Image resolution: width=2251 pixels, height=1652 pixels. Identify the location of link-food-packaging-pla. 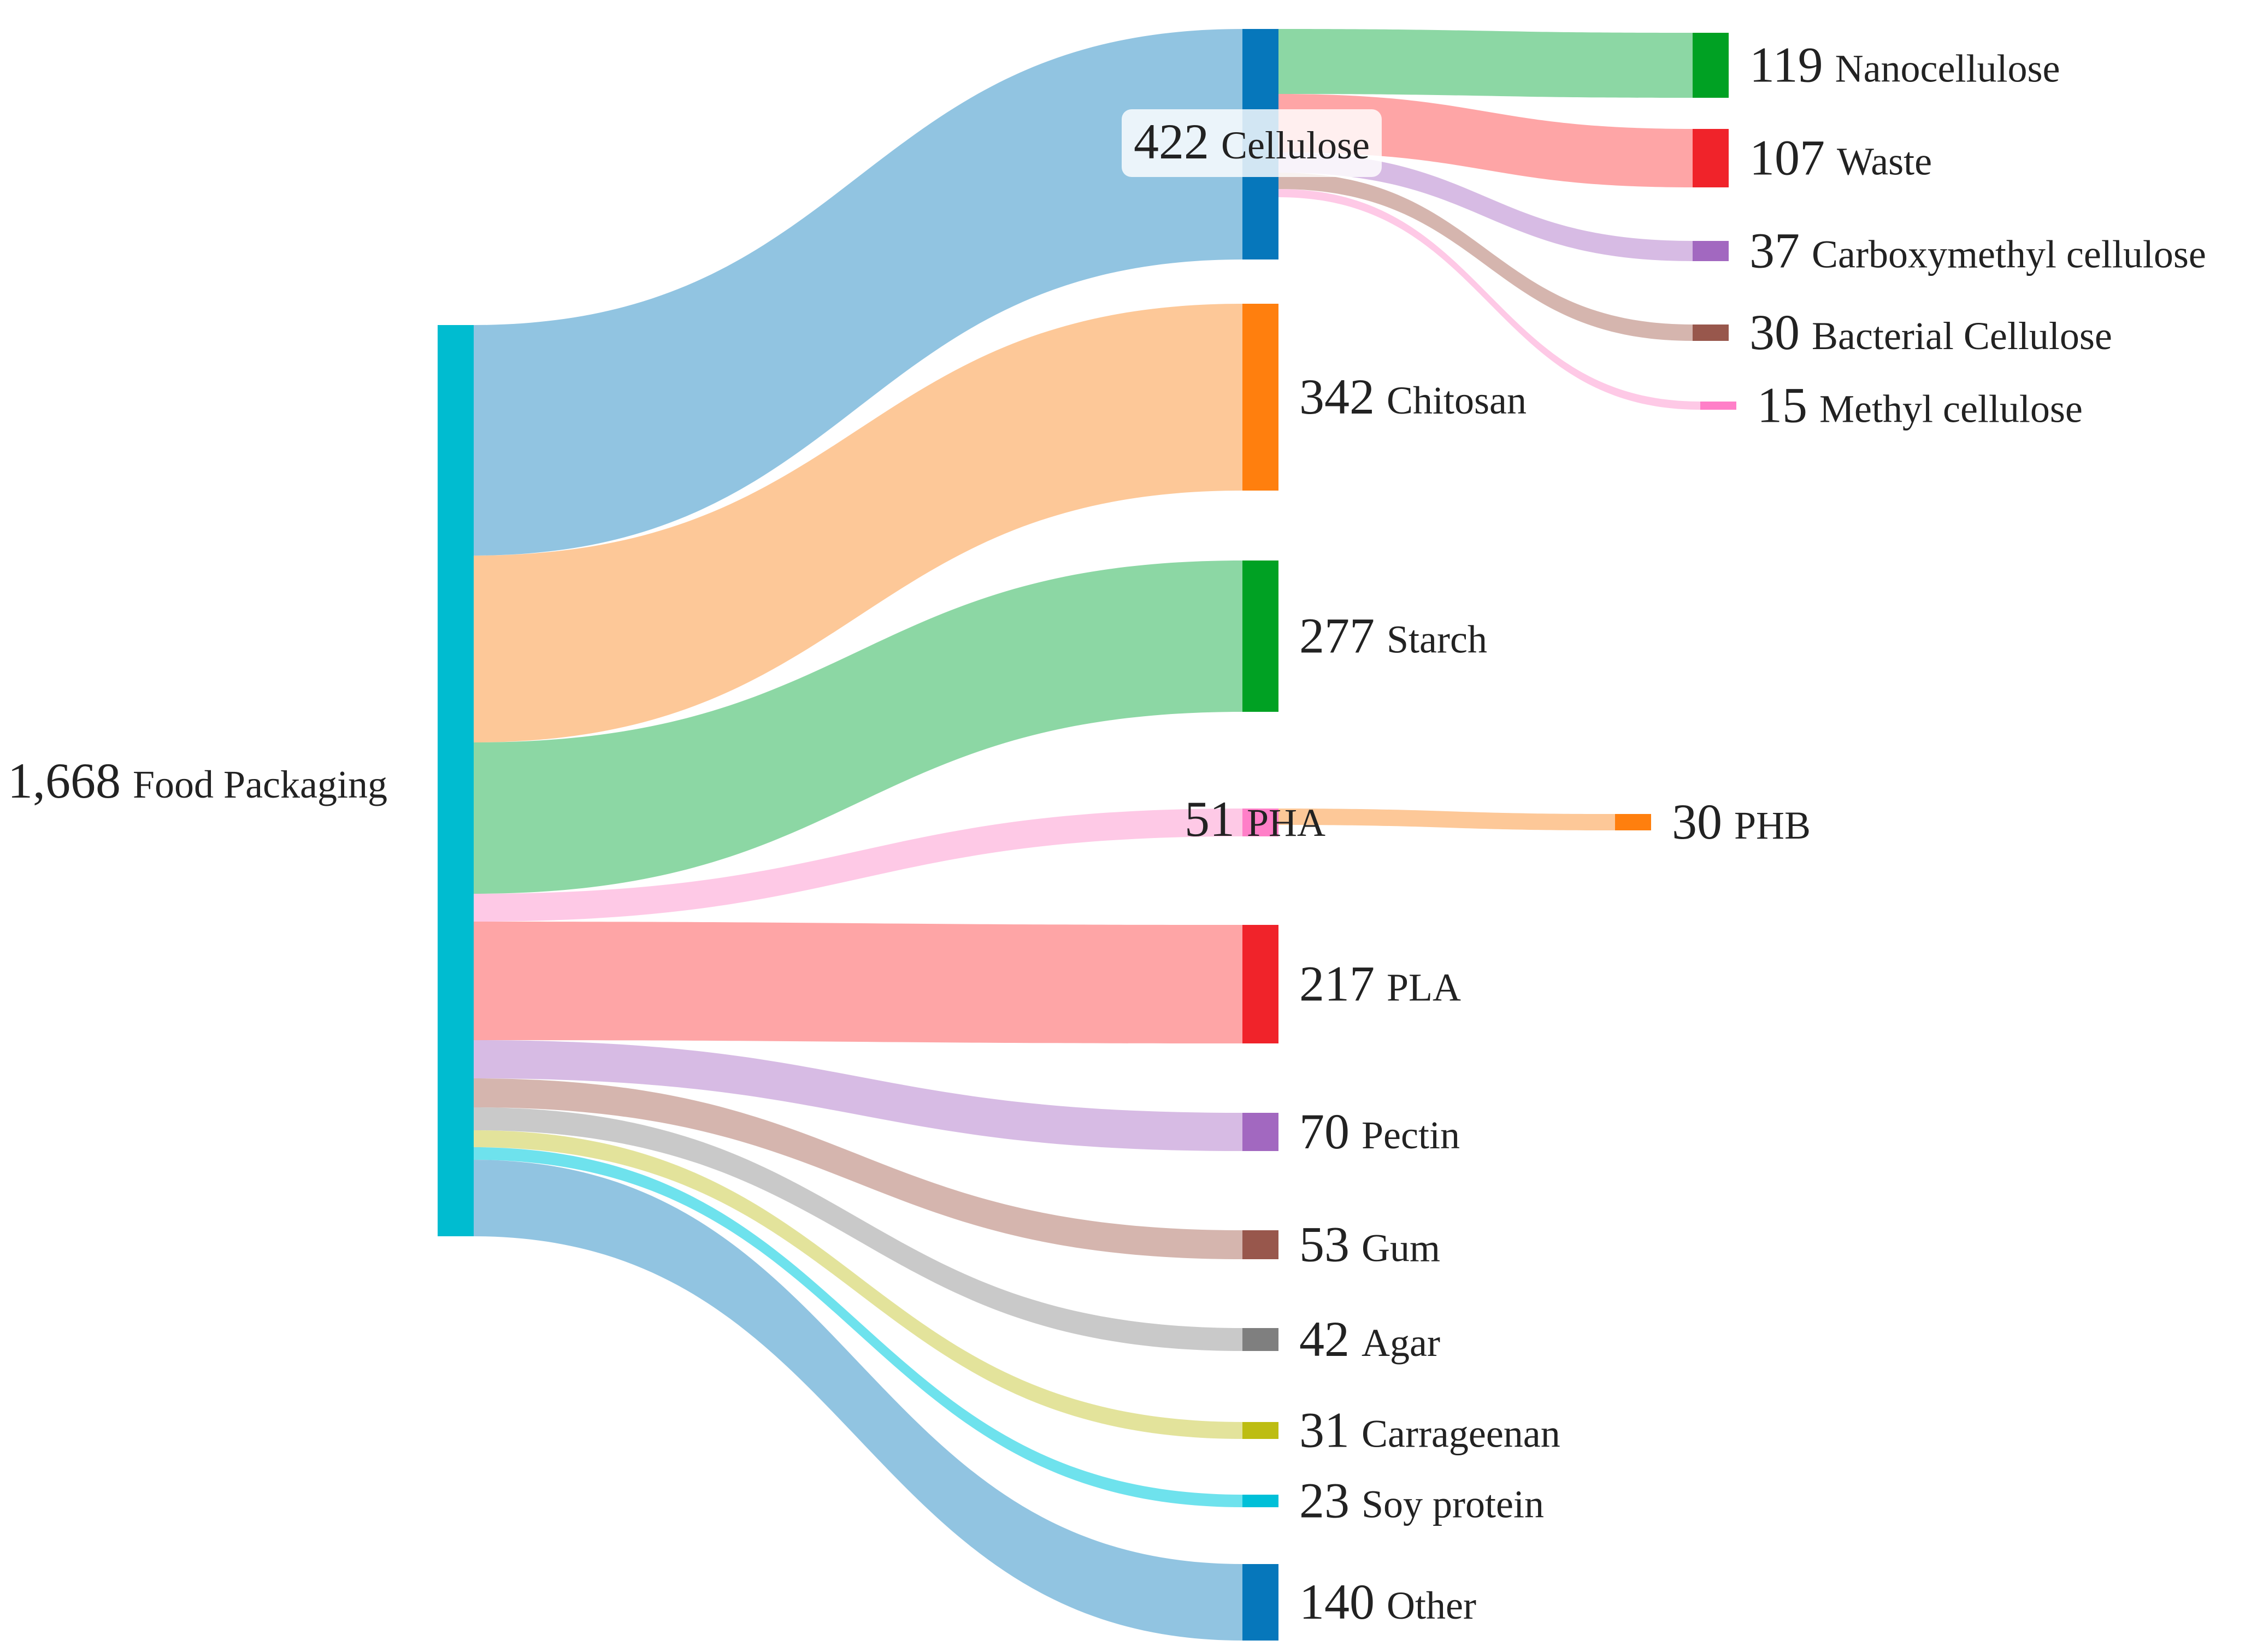
(858, 982).